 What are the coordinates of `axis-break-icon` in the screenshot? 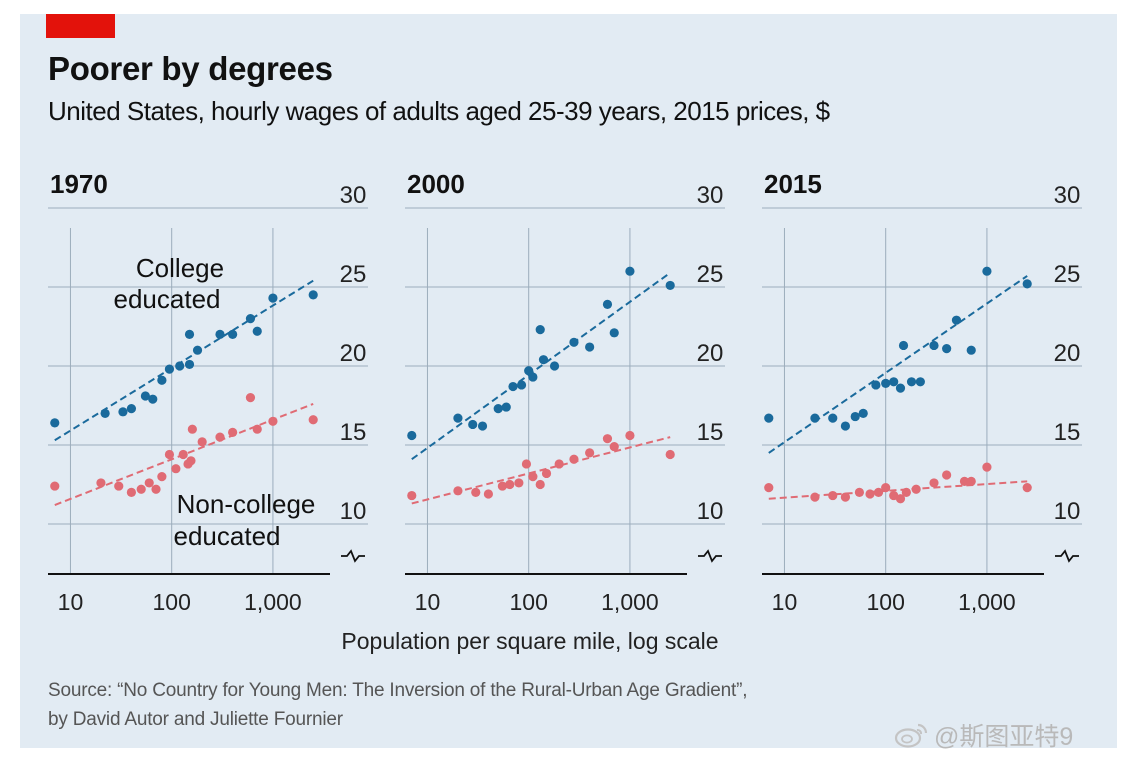 It's located at (353, 556).